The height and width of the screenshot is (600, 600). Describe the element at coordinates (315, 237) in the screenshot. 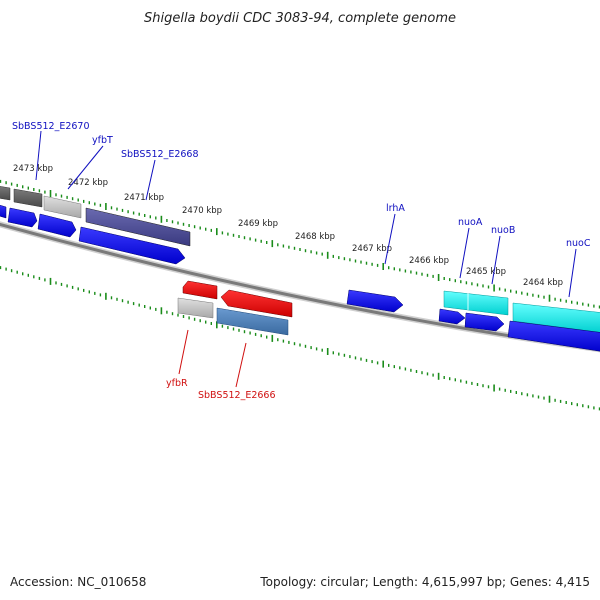

I see `tick-label: 2468 kbp` at that location.